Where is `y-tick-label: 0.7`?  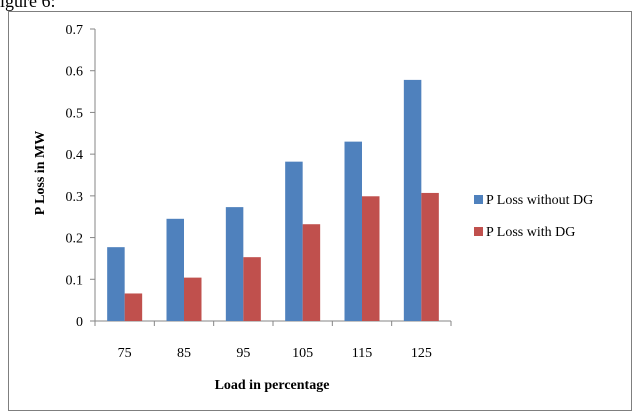
y-tick-label: 0.7 is located at coordinates (75, 30).